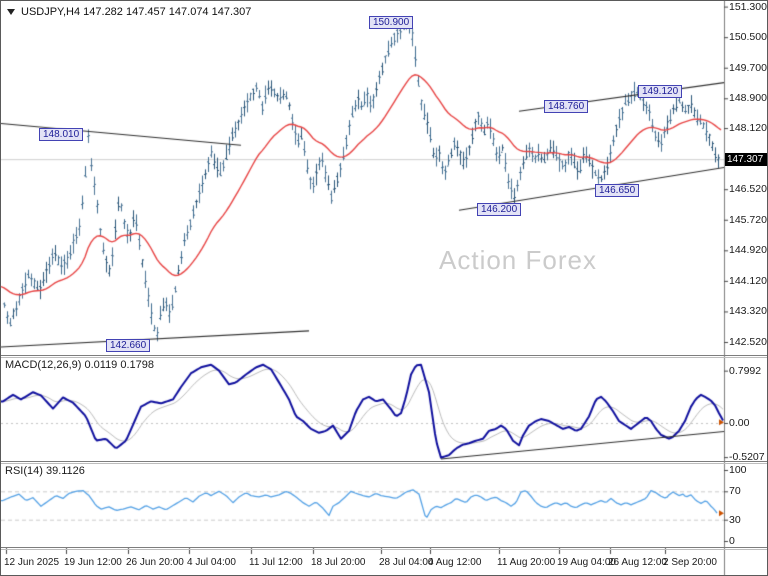  What do you see at coordinates (384, 462) in the screenshot?
I see `panel-splitter-rsi` at bounding box center [384, 462].